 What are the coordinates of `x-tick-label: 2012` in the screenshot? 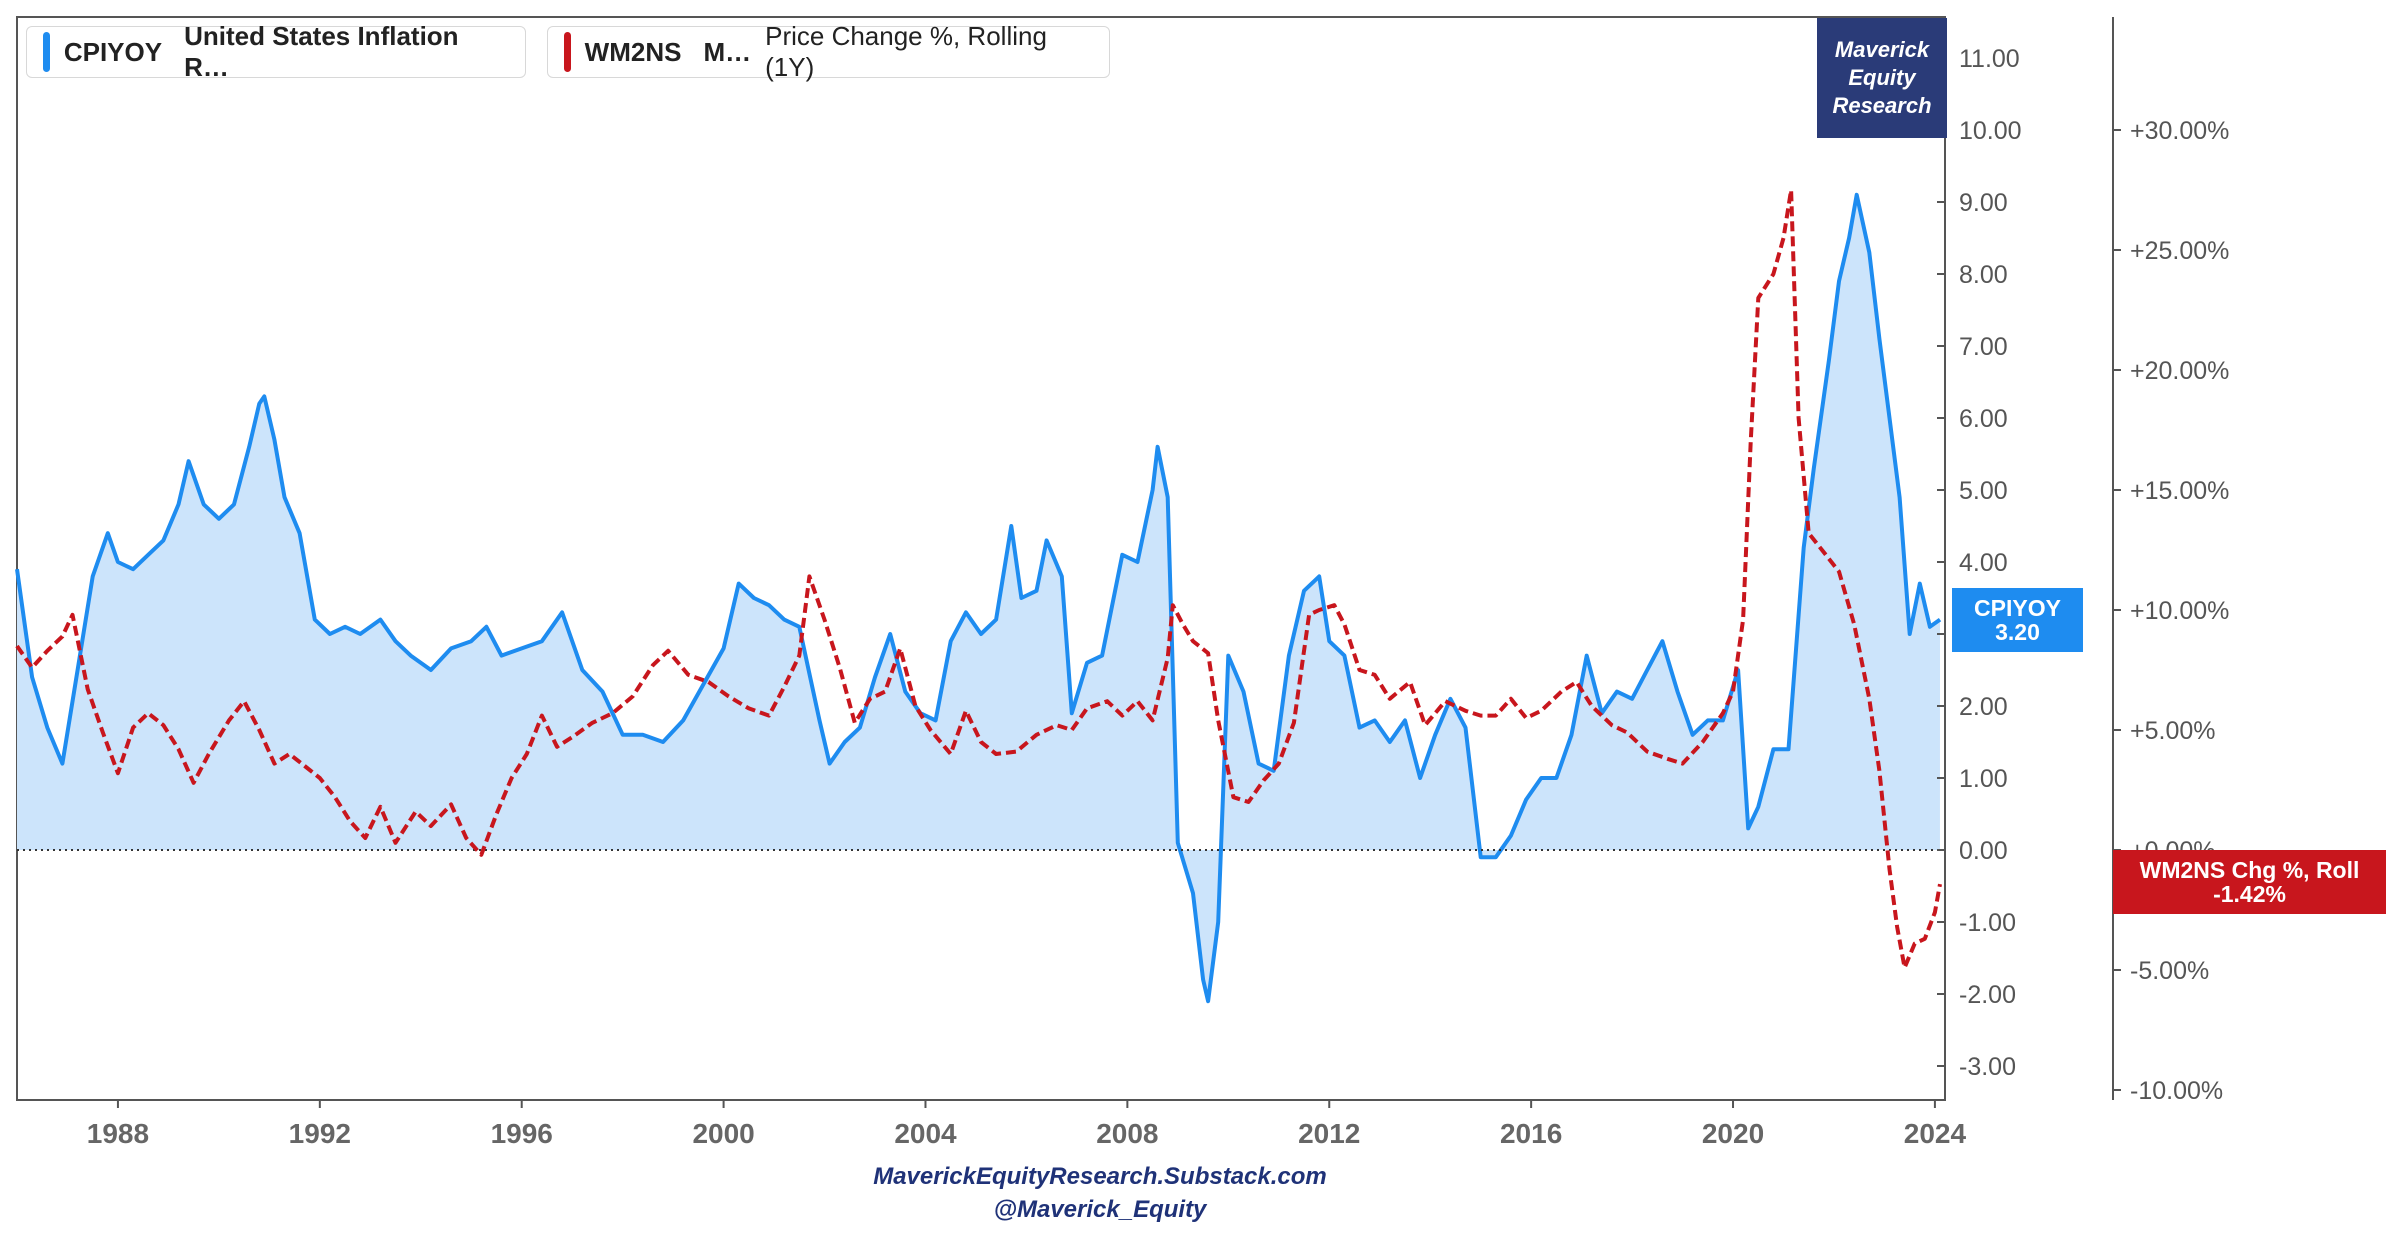 It's located at (1329, 1133).